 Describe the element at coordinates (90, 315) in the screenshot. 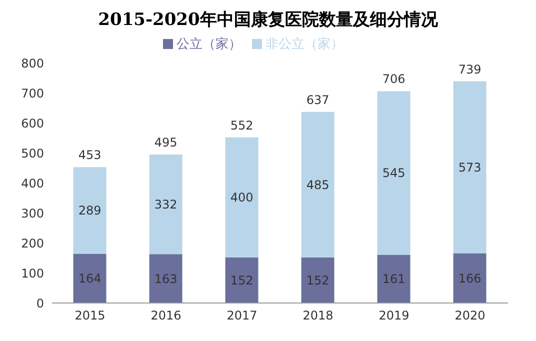

I see `x-tick-label: 2015` at that location.